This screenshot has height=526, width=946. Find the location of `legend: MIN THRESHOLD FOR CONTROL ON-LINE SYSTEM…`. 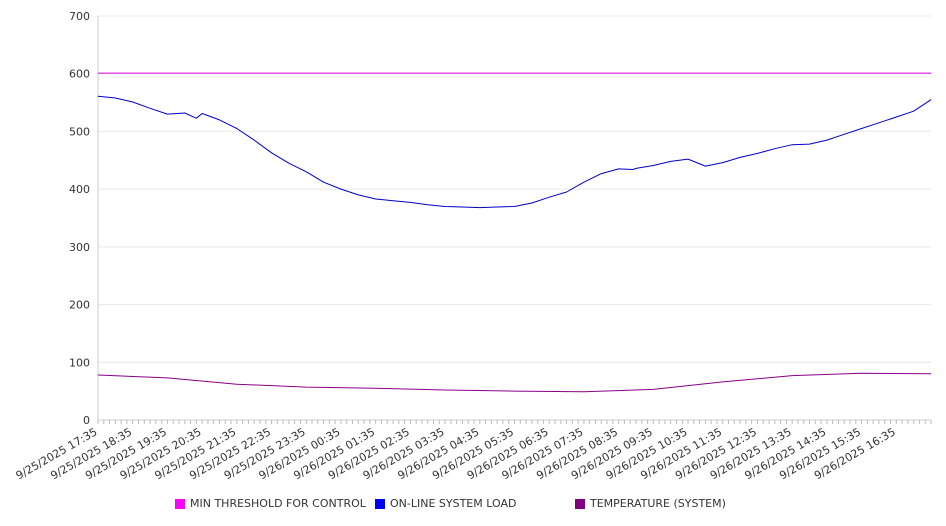

legend: MIN THRESHOLD FOR CONTROL ON-LINE SYSTEM… is located at coordinates (473, 507).